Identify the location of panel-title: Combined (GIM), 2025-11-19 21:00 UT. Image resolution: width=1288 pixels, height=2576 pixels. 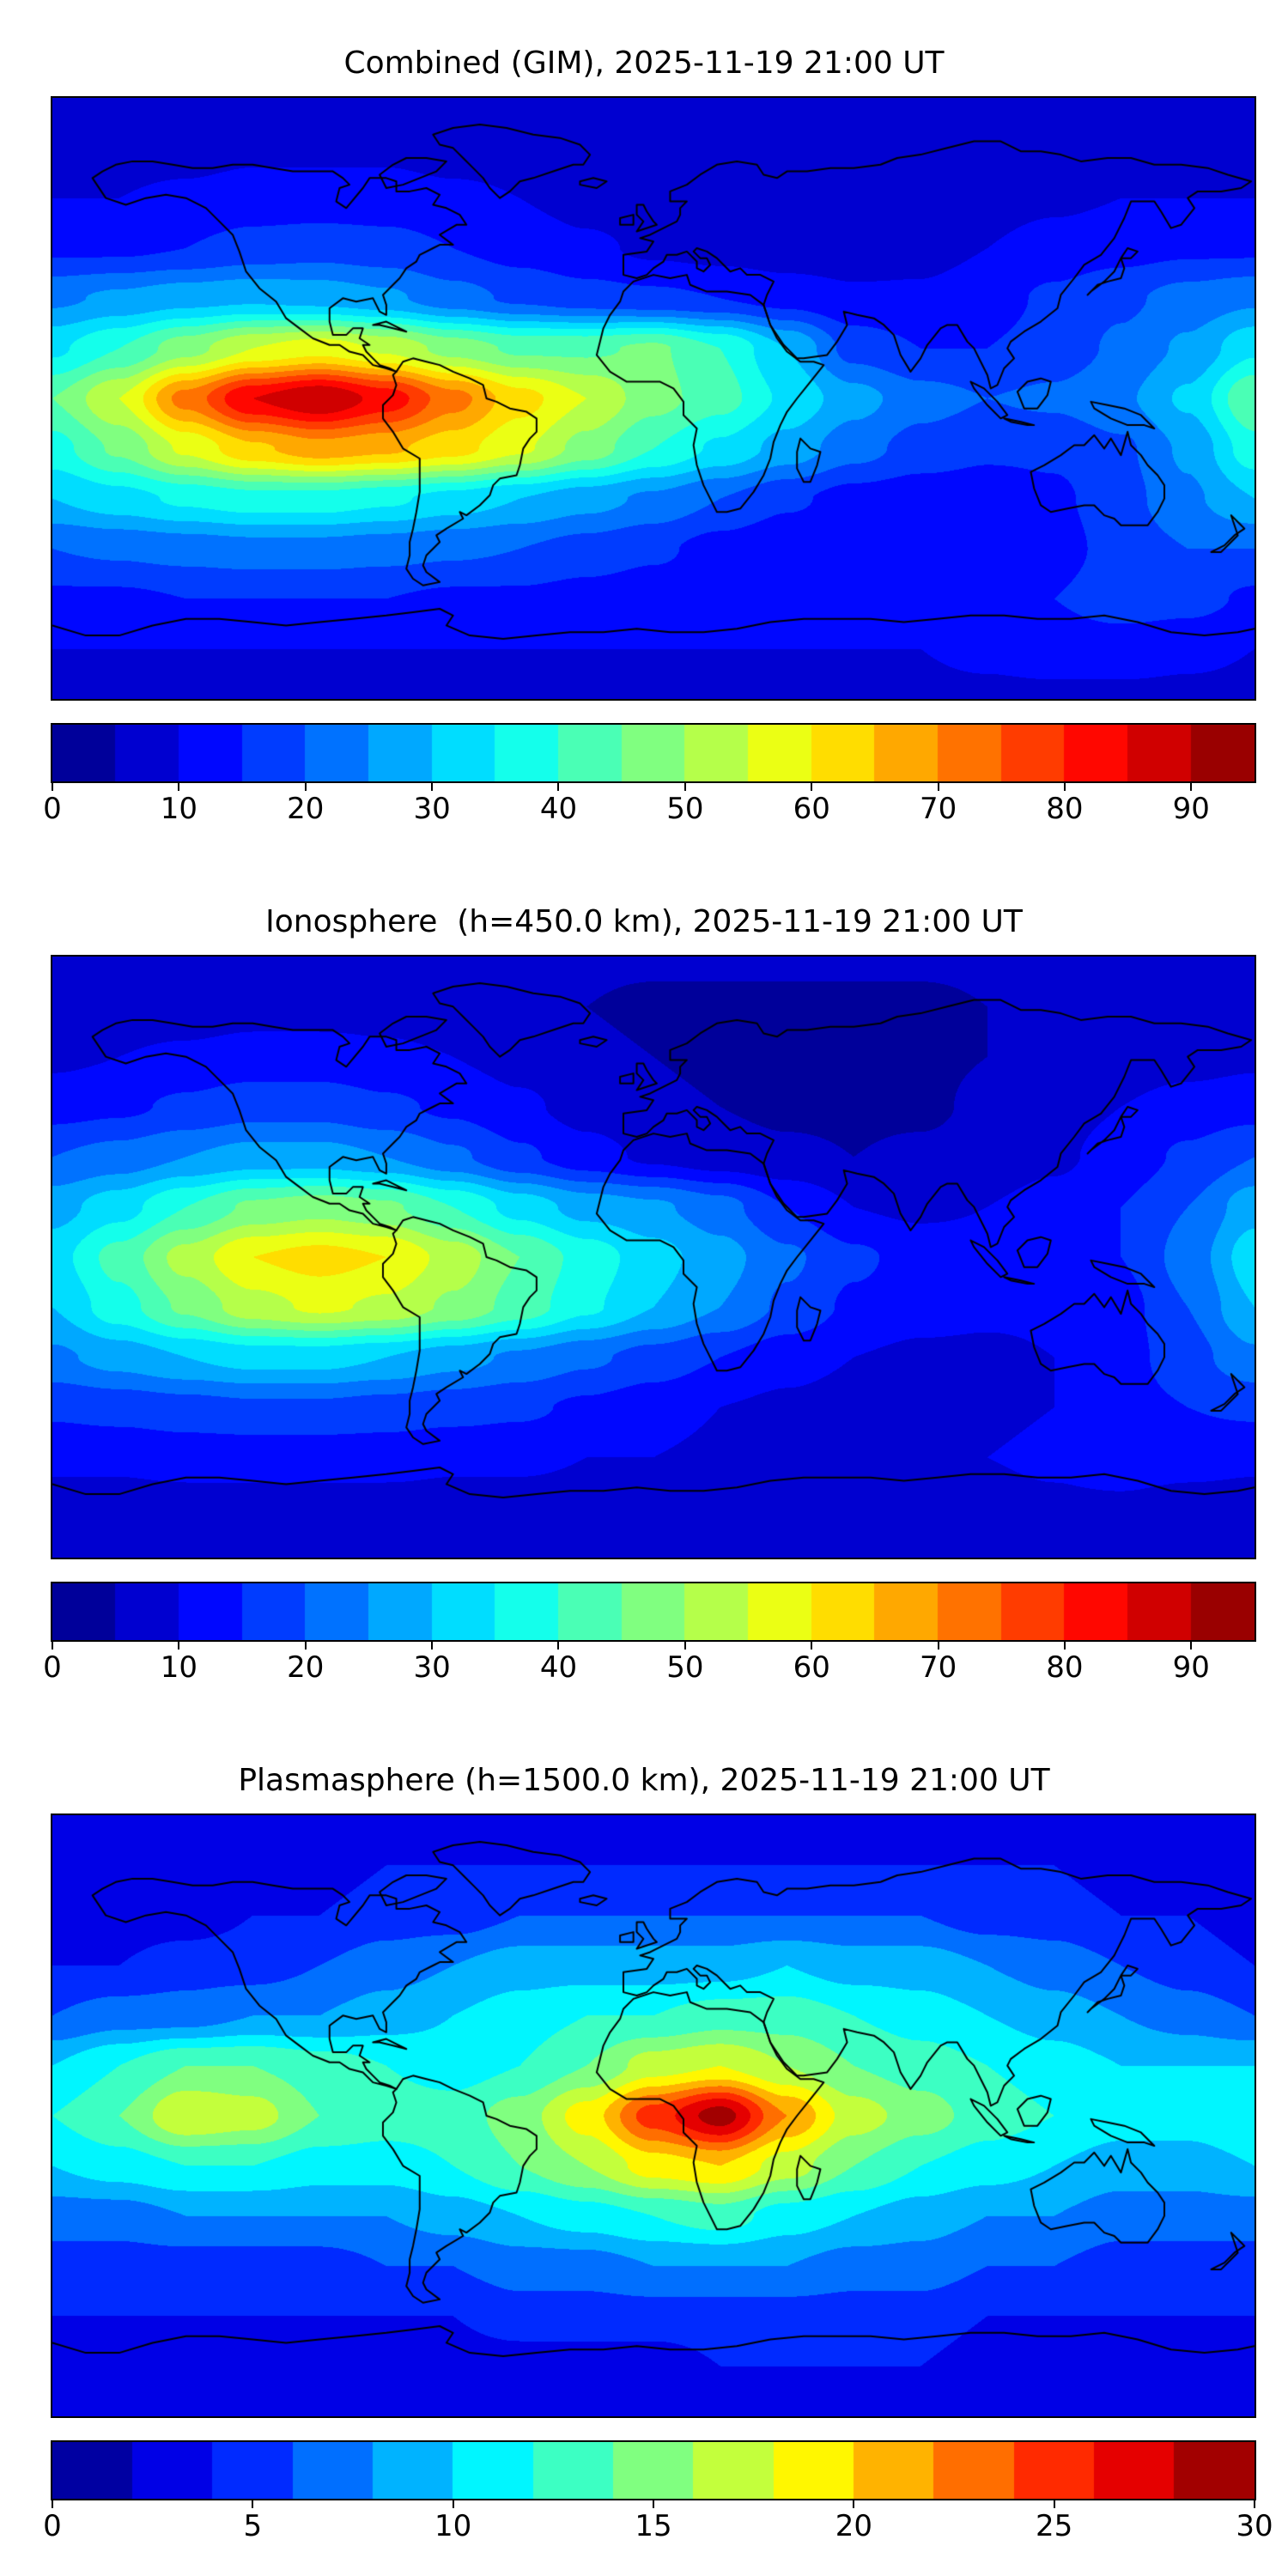
(644, 64).